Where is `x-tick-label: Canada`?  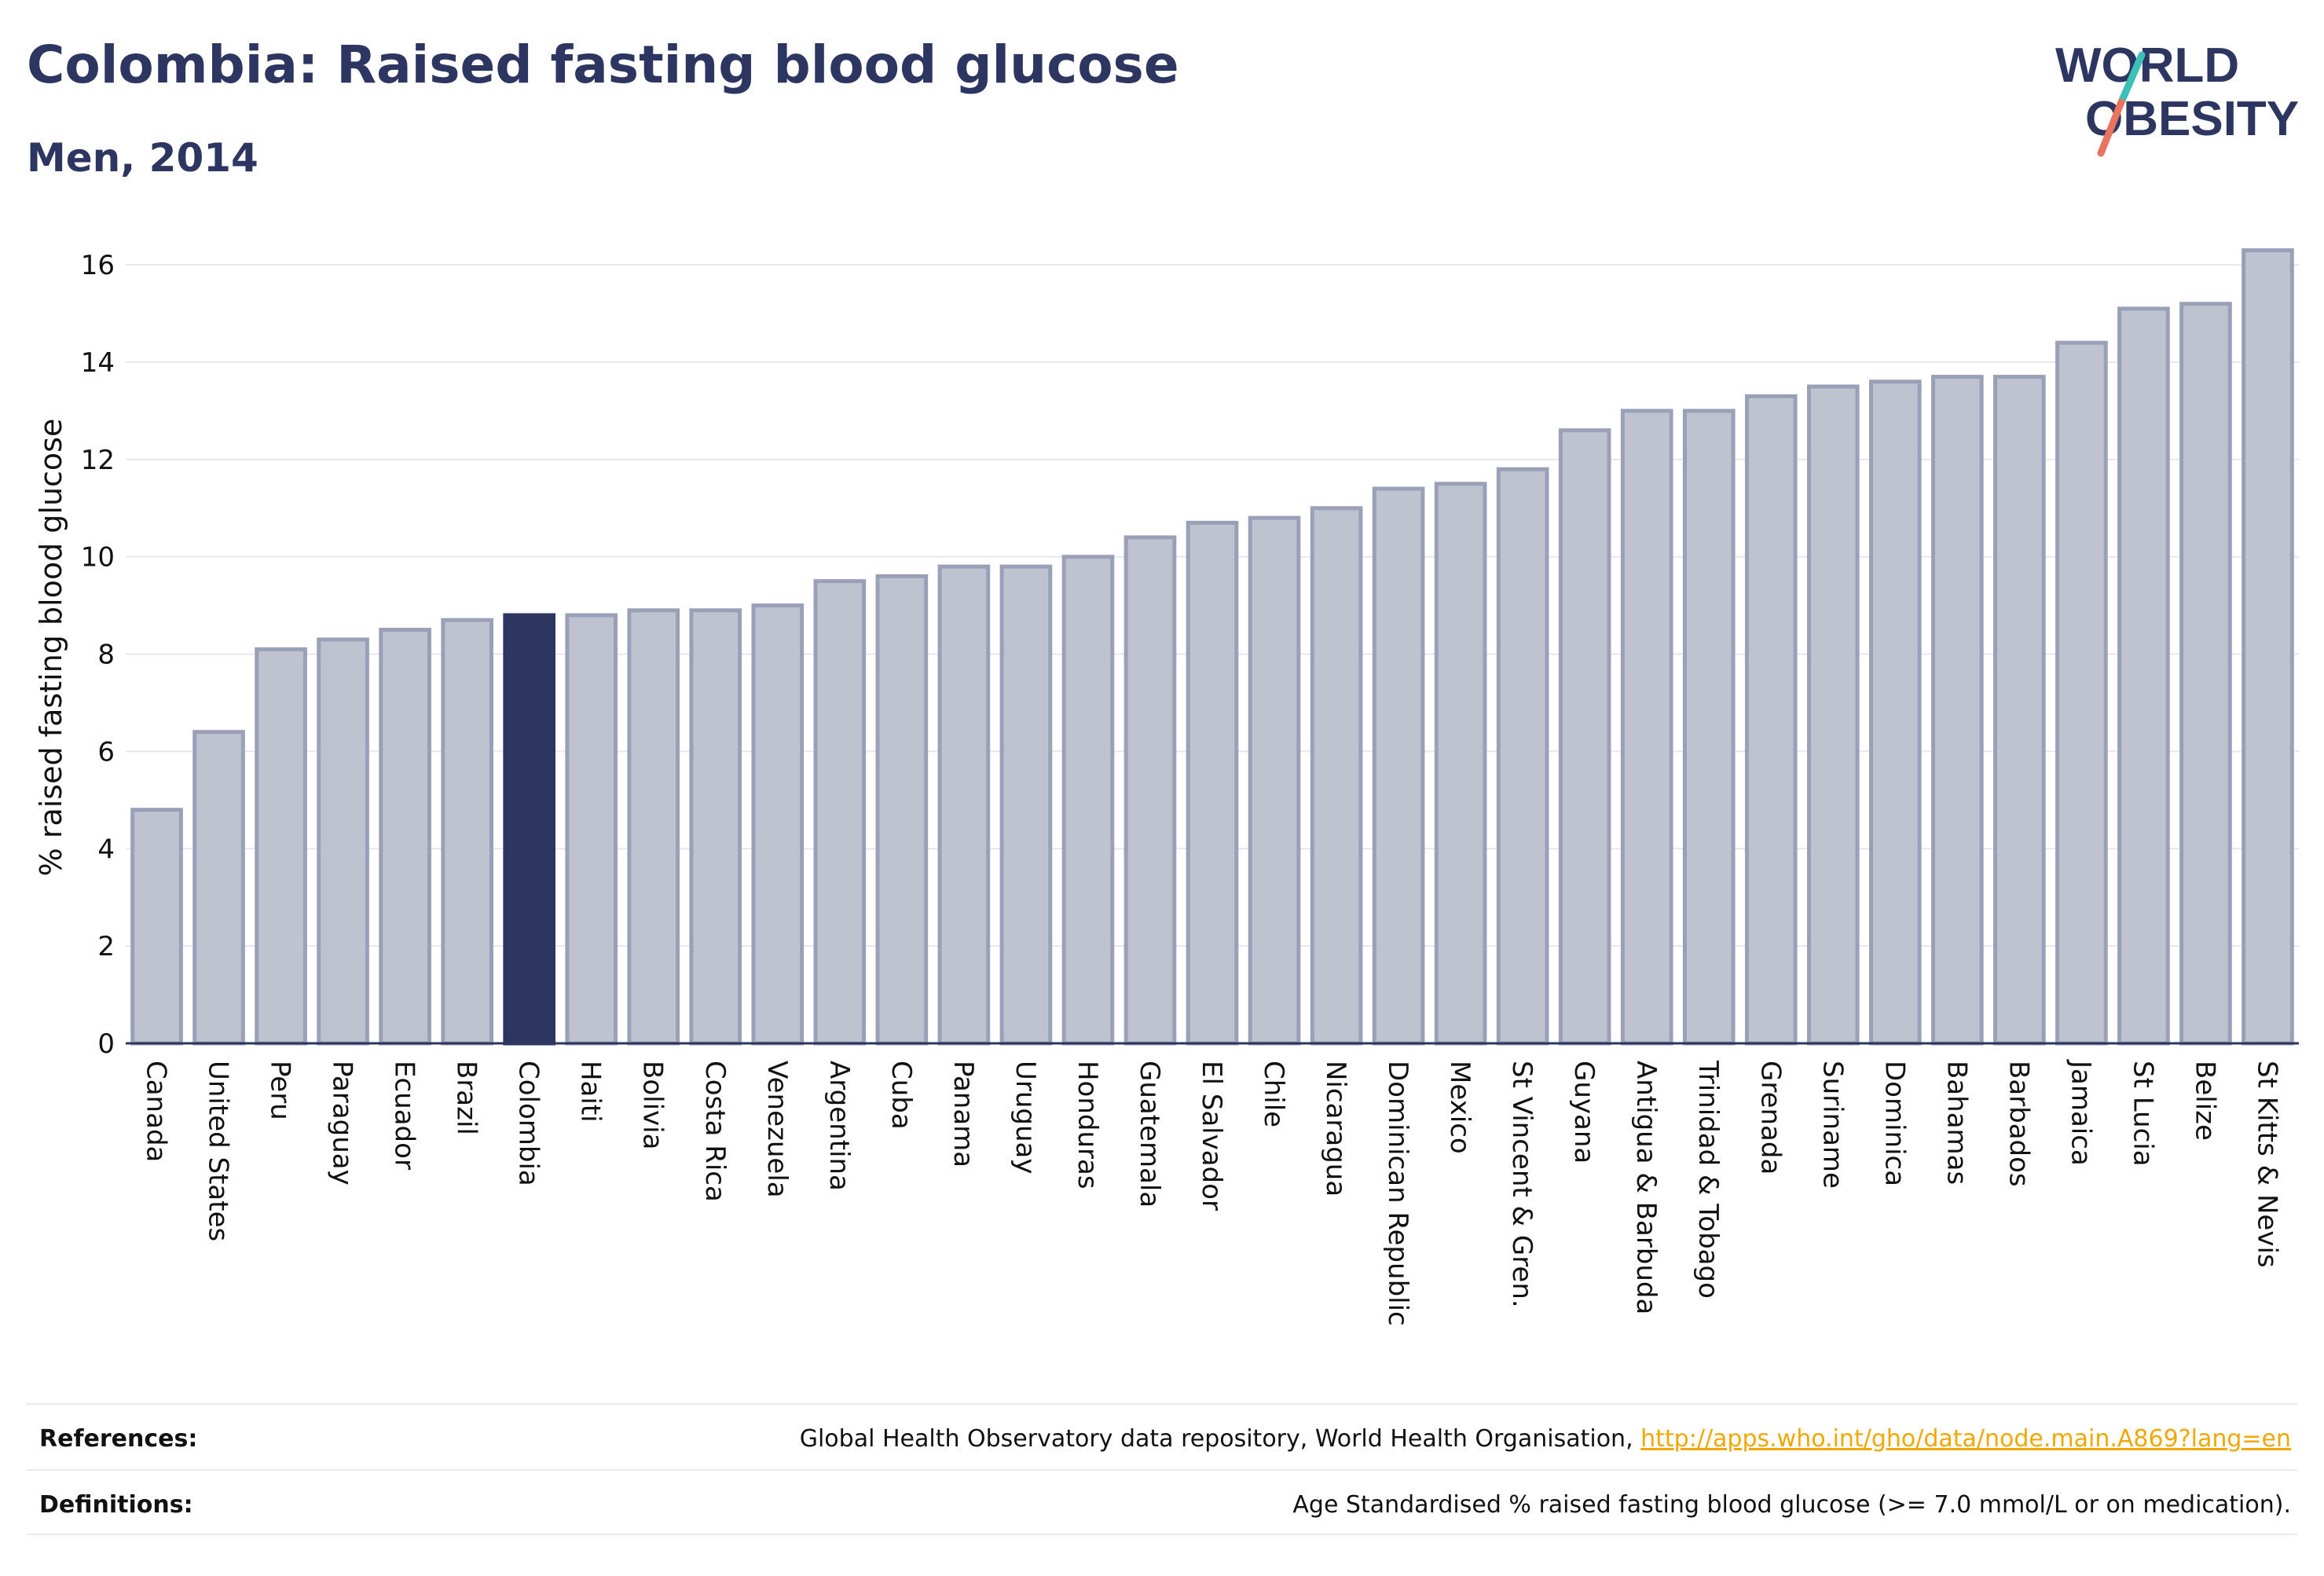
x-tick-label: Canada is located at coordinates (156, 1111).